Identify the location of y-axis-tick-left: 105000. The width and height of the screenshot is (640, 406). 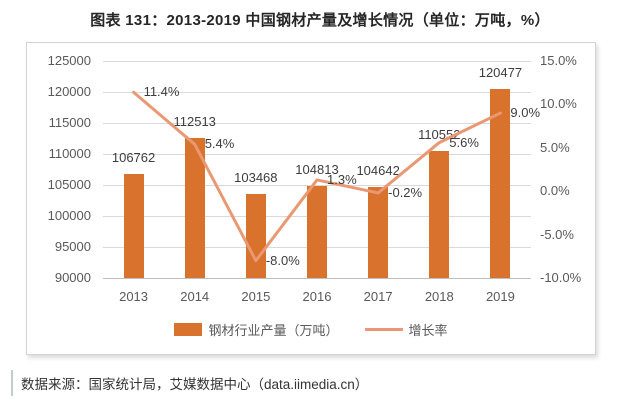
(69, 184).